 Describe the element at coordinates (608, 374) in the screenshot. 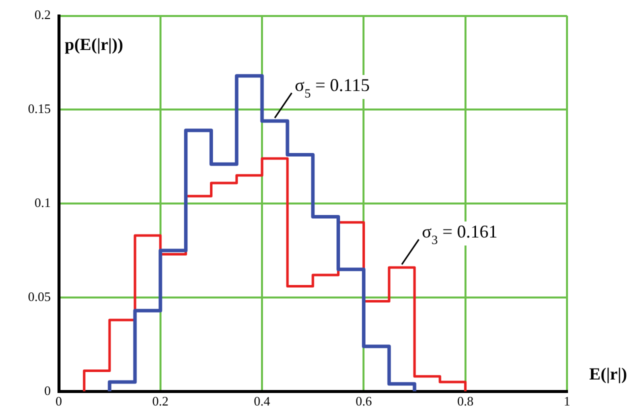

I see `x-axis-title: E(|r|)` at that location.